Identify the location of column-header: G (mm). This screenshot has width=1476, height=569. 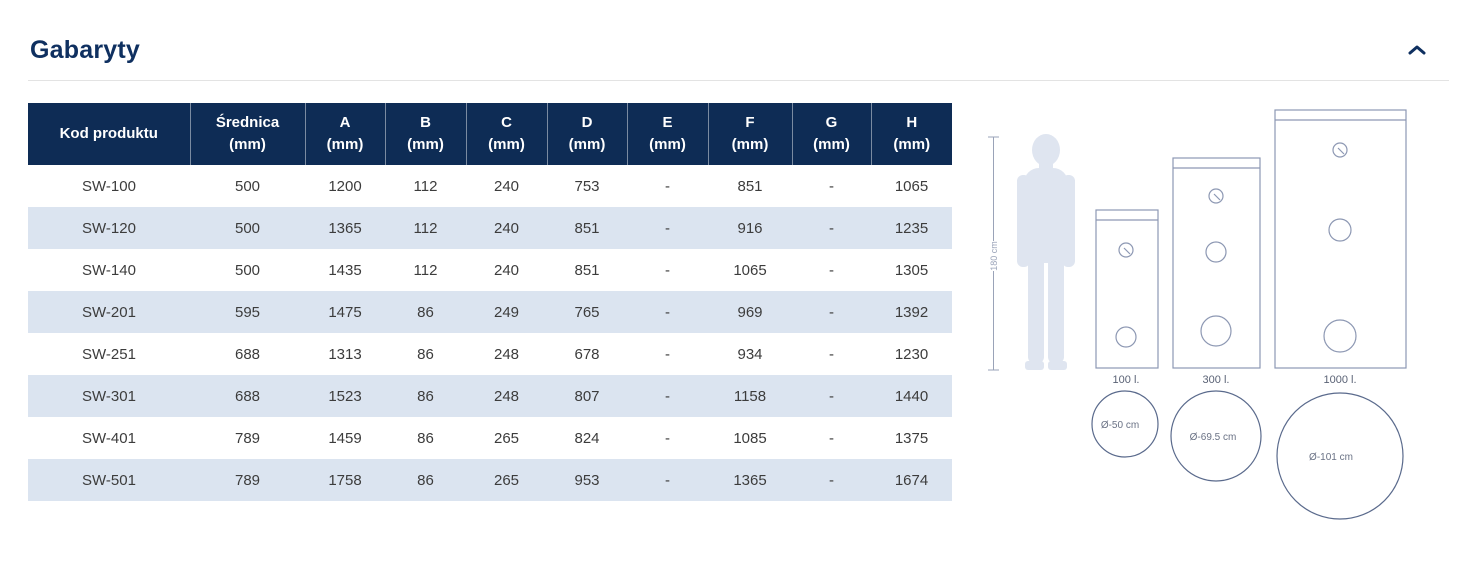
(832, 134).